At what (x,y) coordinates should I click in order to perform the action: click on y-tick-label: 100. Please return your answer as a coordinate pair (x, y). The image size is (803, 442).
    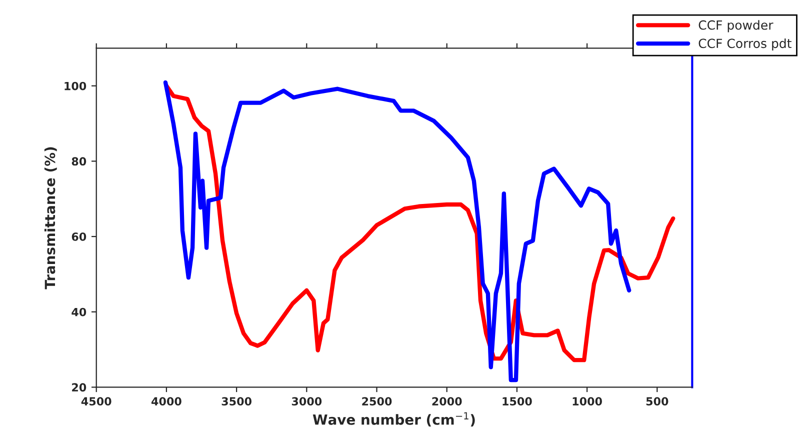
    Looking at the image, I should click on (75, 86).